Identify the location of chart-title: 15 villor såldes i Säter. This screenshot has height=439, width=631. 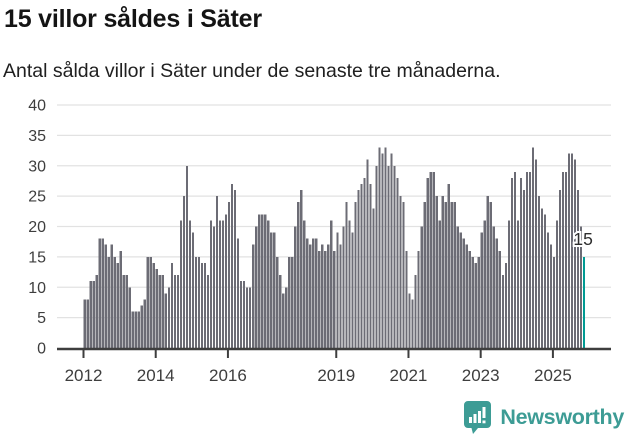
(133, 19).